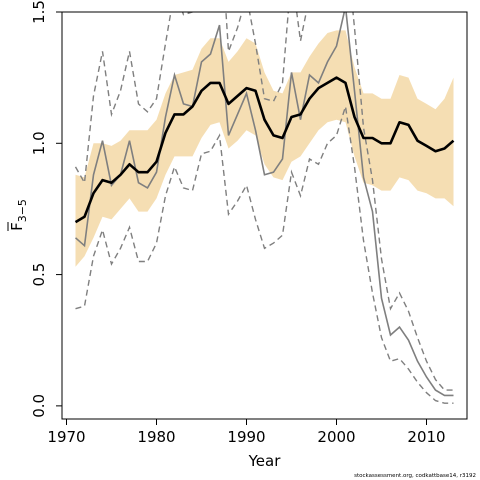  Describe the element at coordinates (39, 12) in the screenshot. I see `y-tick-label-1.5: 1.5` at that location.